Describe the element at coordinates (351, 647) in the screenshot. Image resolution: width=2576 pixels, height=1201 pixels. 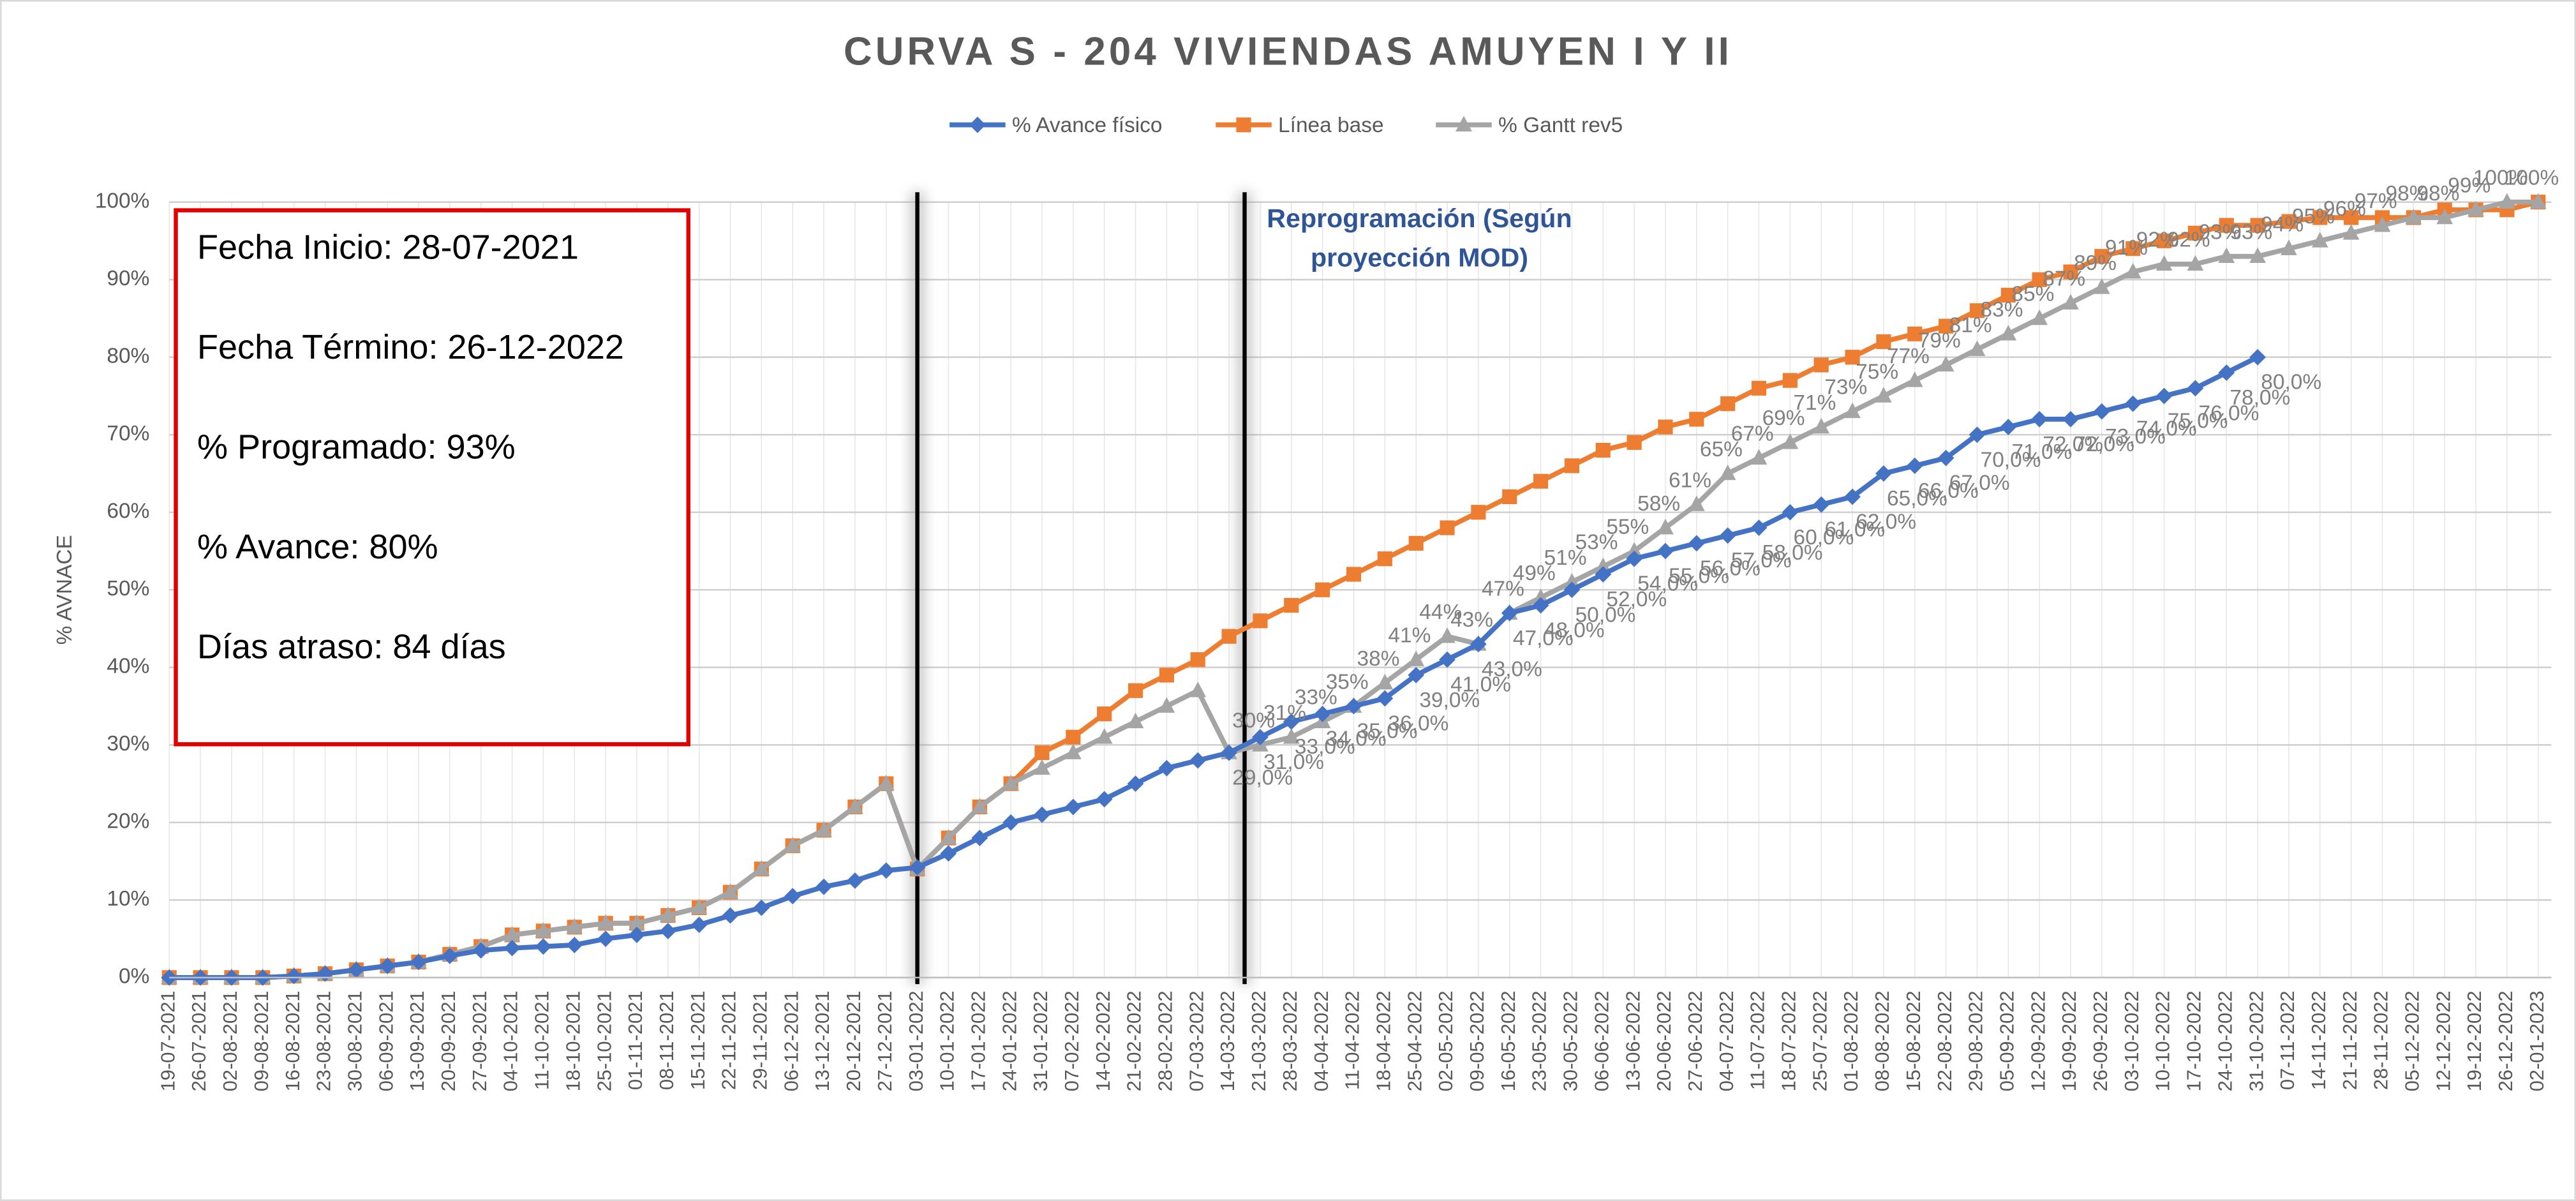
I see `info-text: Días atraso: 84 días` at that location.